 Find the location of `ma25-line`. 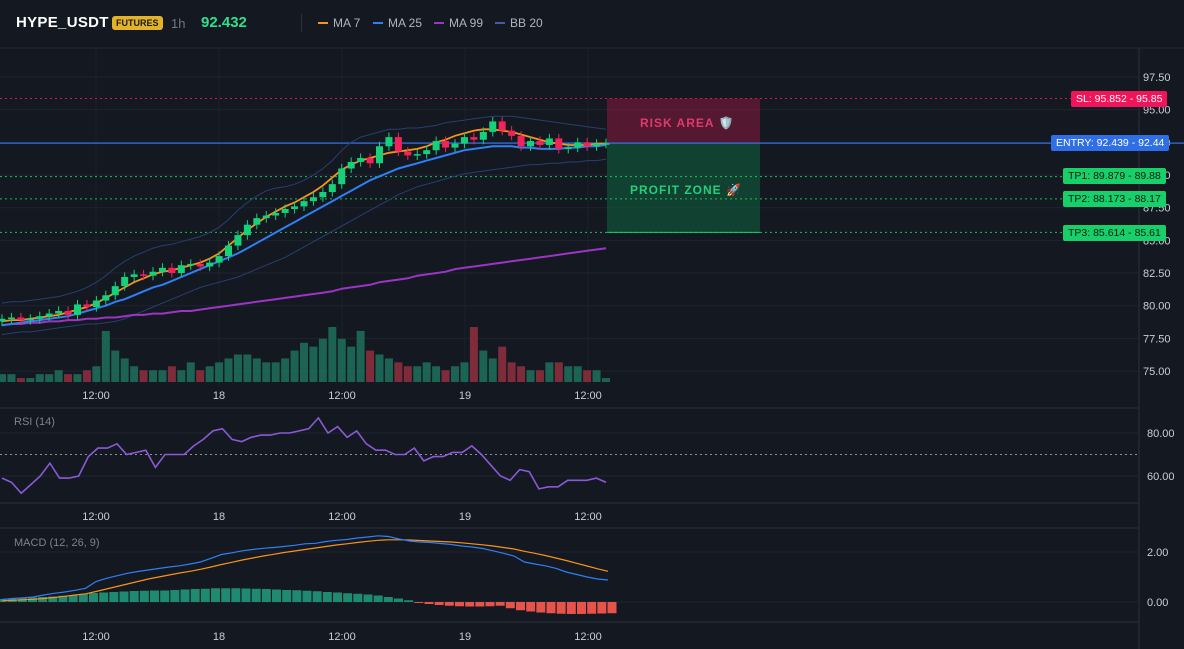

ma25-line is located at coordinates (304, 235).